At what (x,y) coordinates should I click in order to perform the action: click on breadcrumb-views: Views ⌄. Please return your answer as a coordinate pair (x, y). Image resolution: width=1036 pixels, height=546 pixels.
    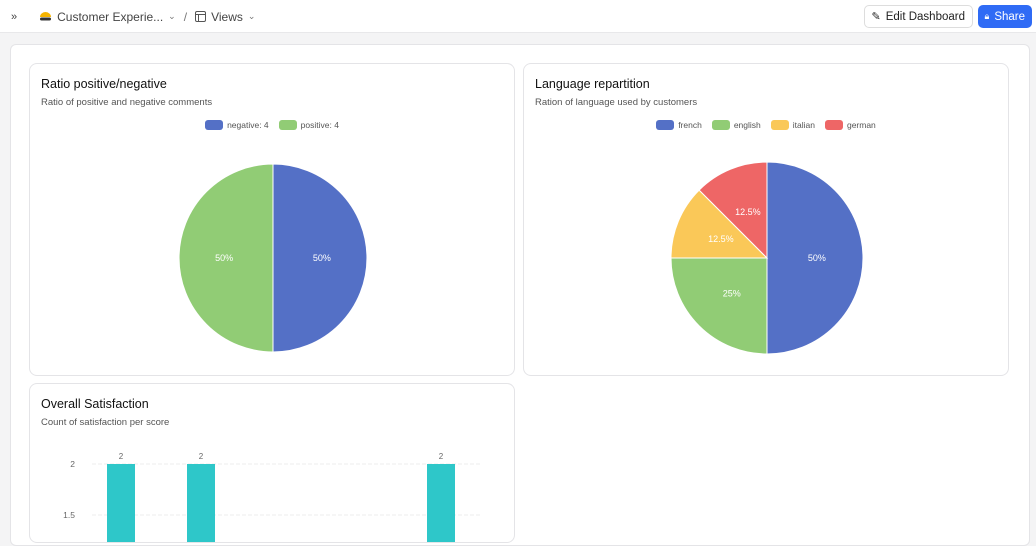
    Looking at the image, I should click on (225, 17).